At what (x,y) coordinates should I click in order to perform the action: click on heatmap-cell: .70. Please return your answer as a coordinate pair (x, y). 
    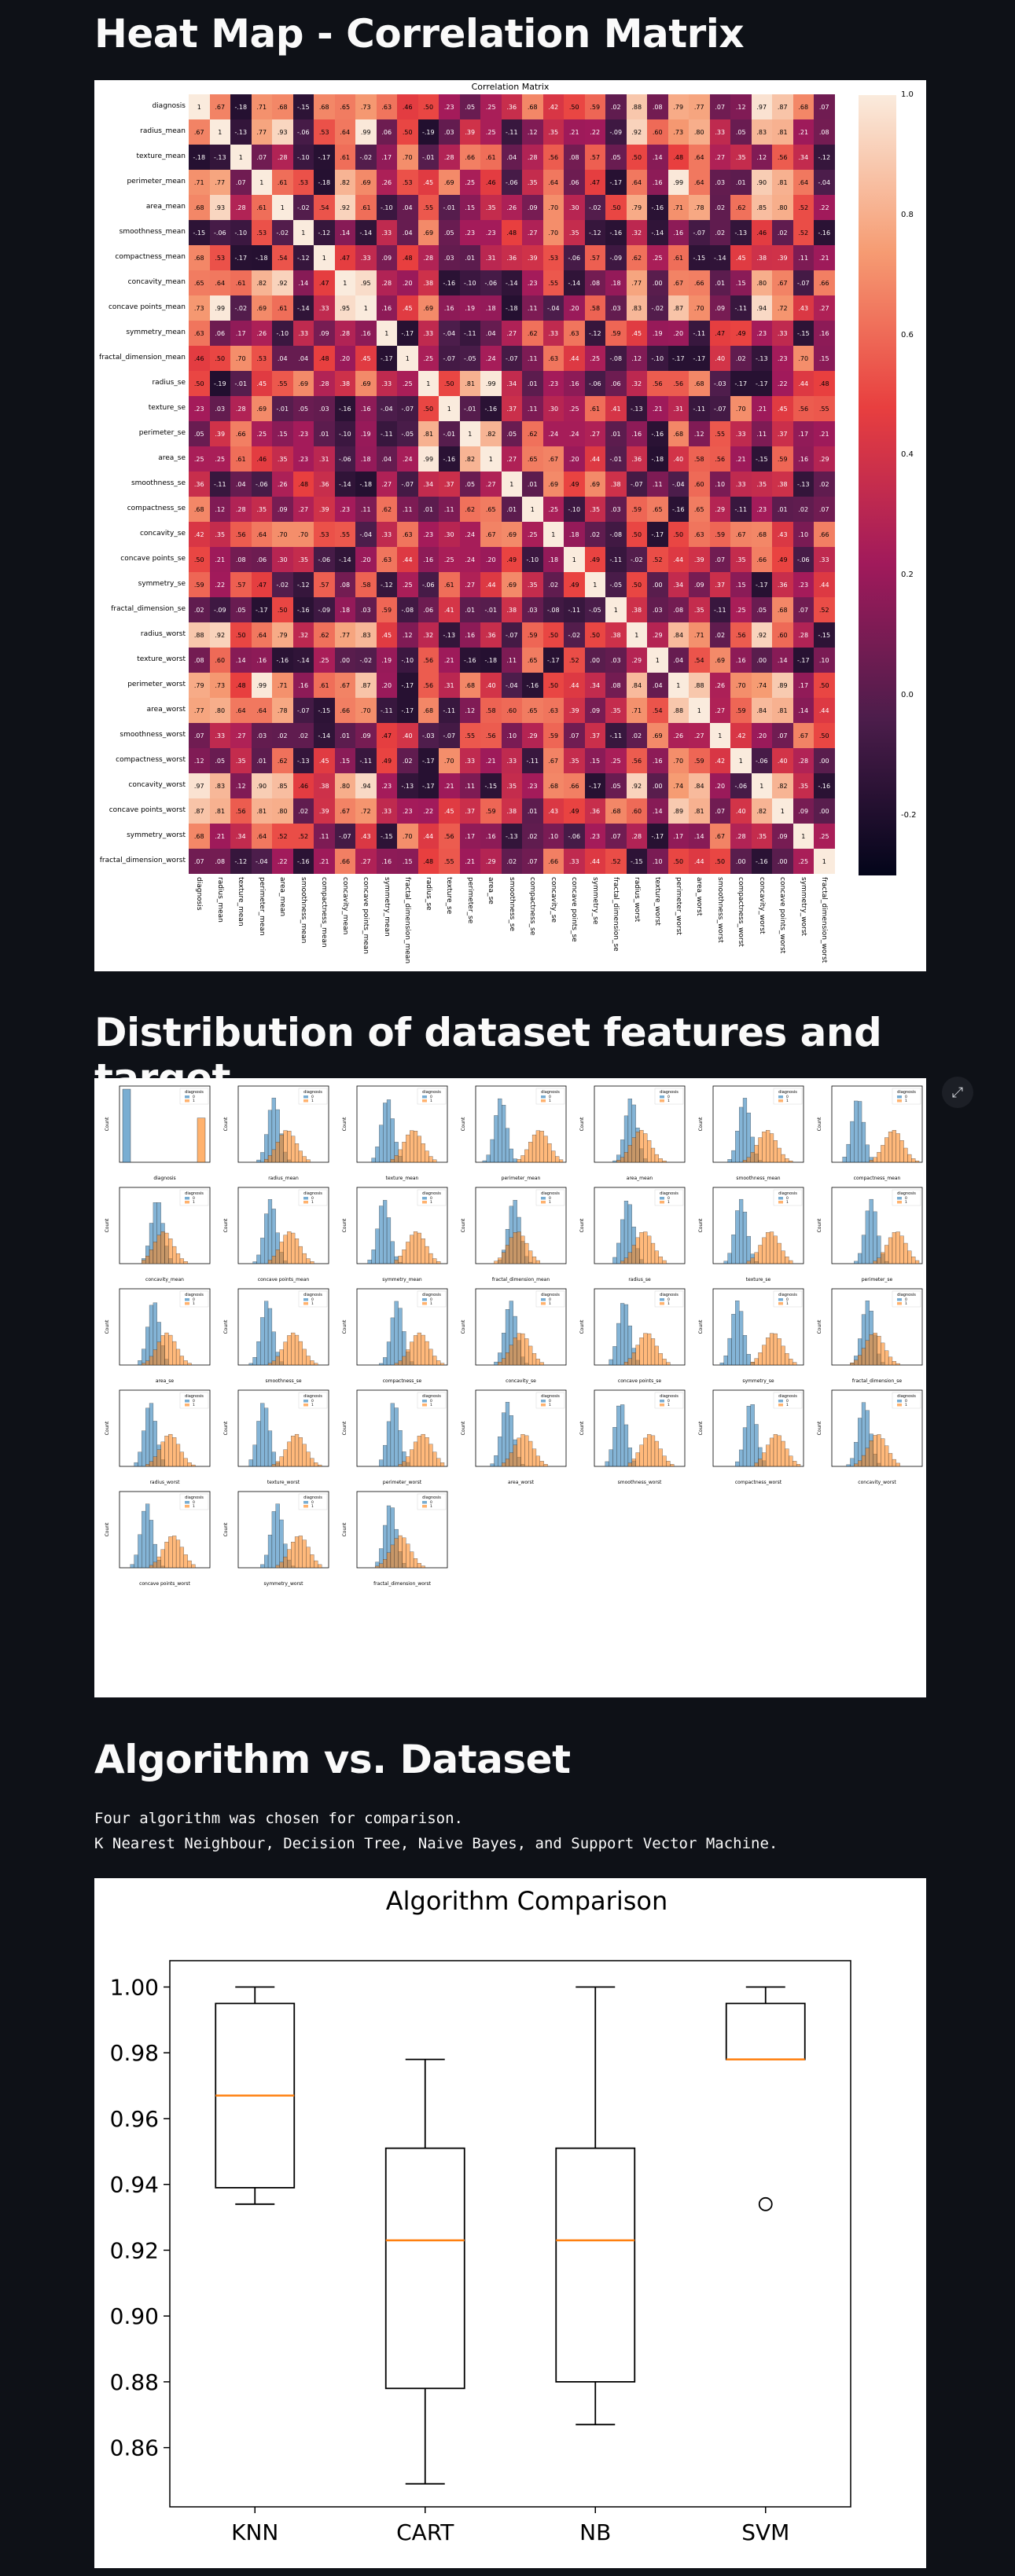
    Looking at the image, I should click on (303, 534).